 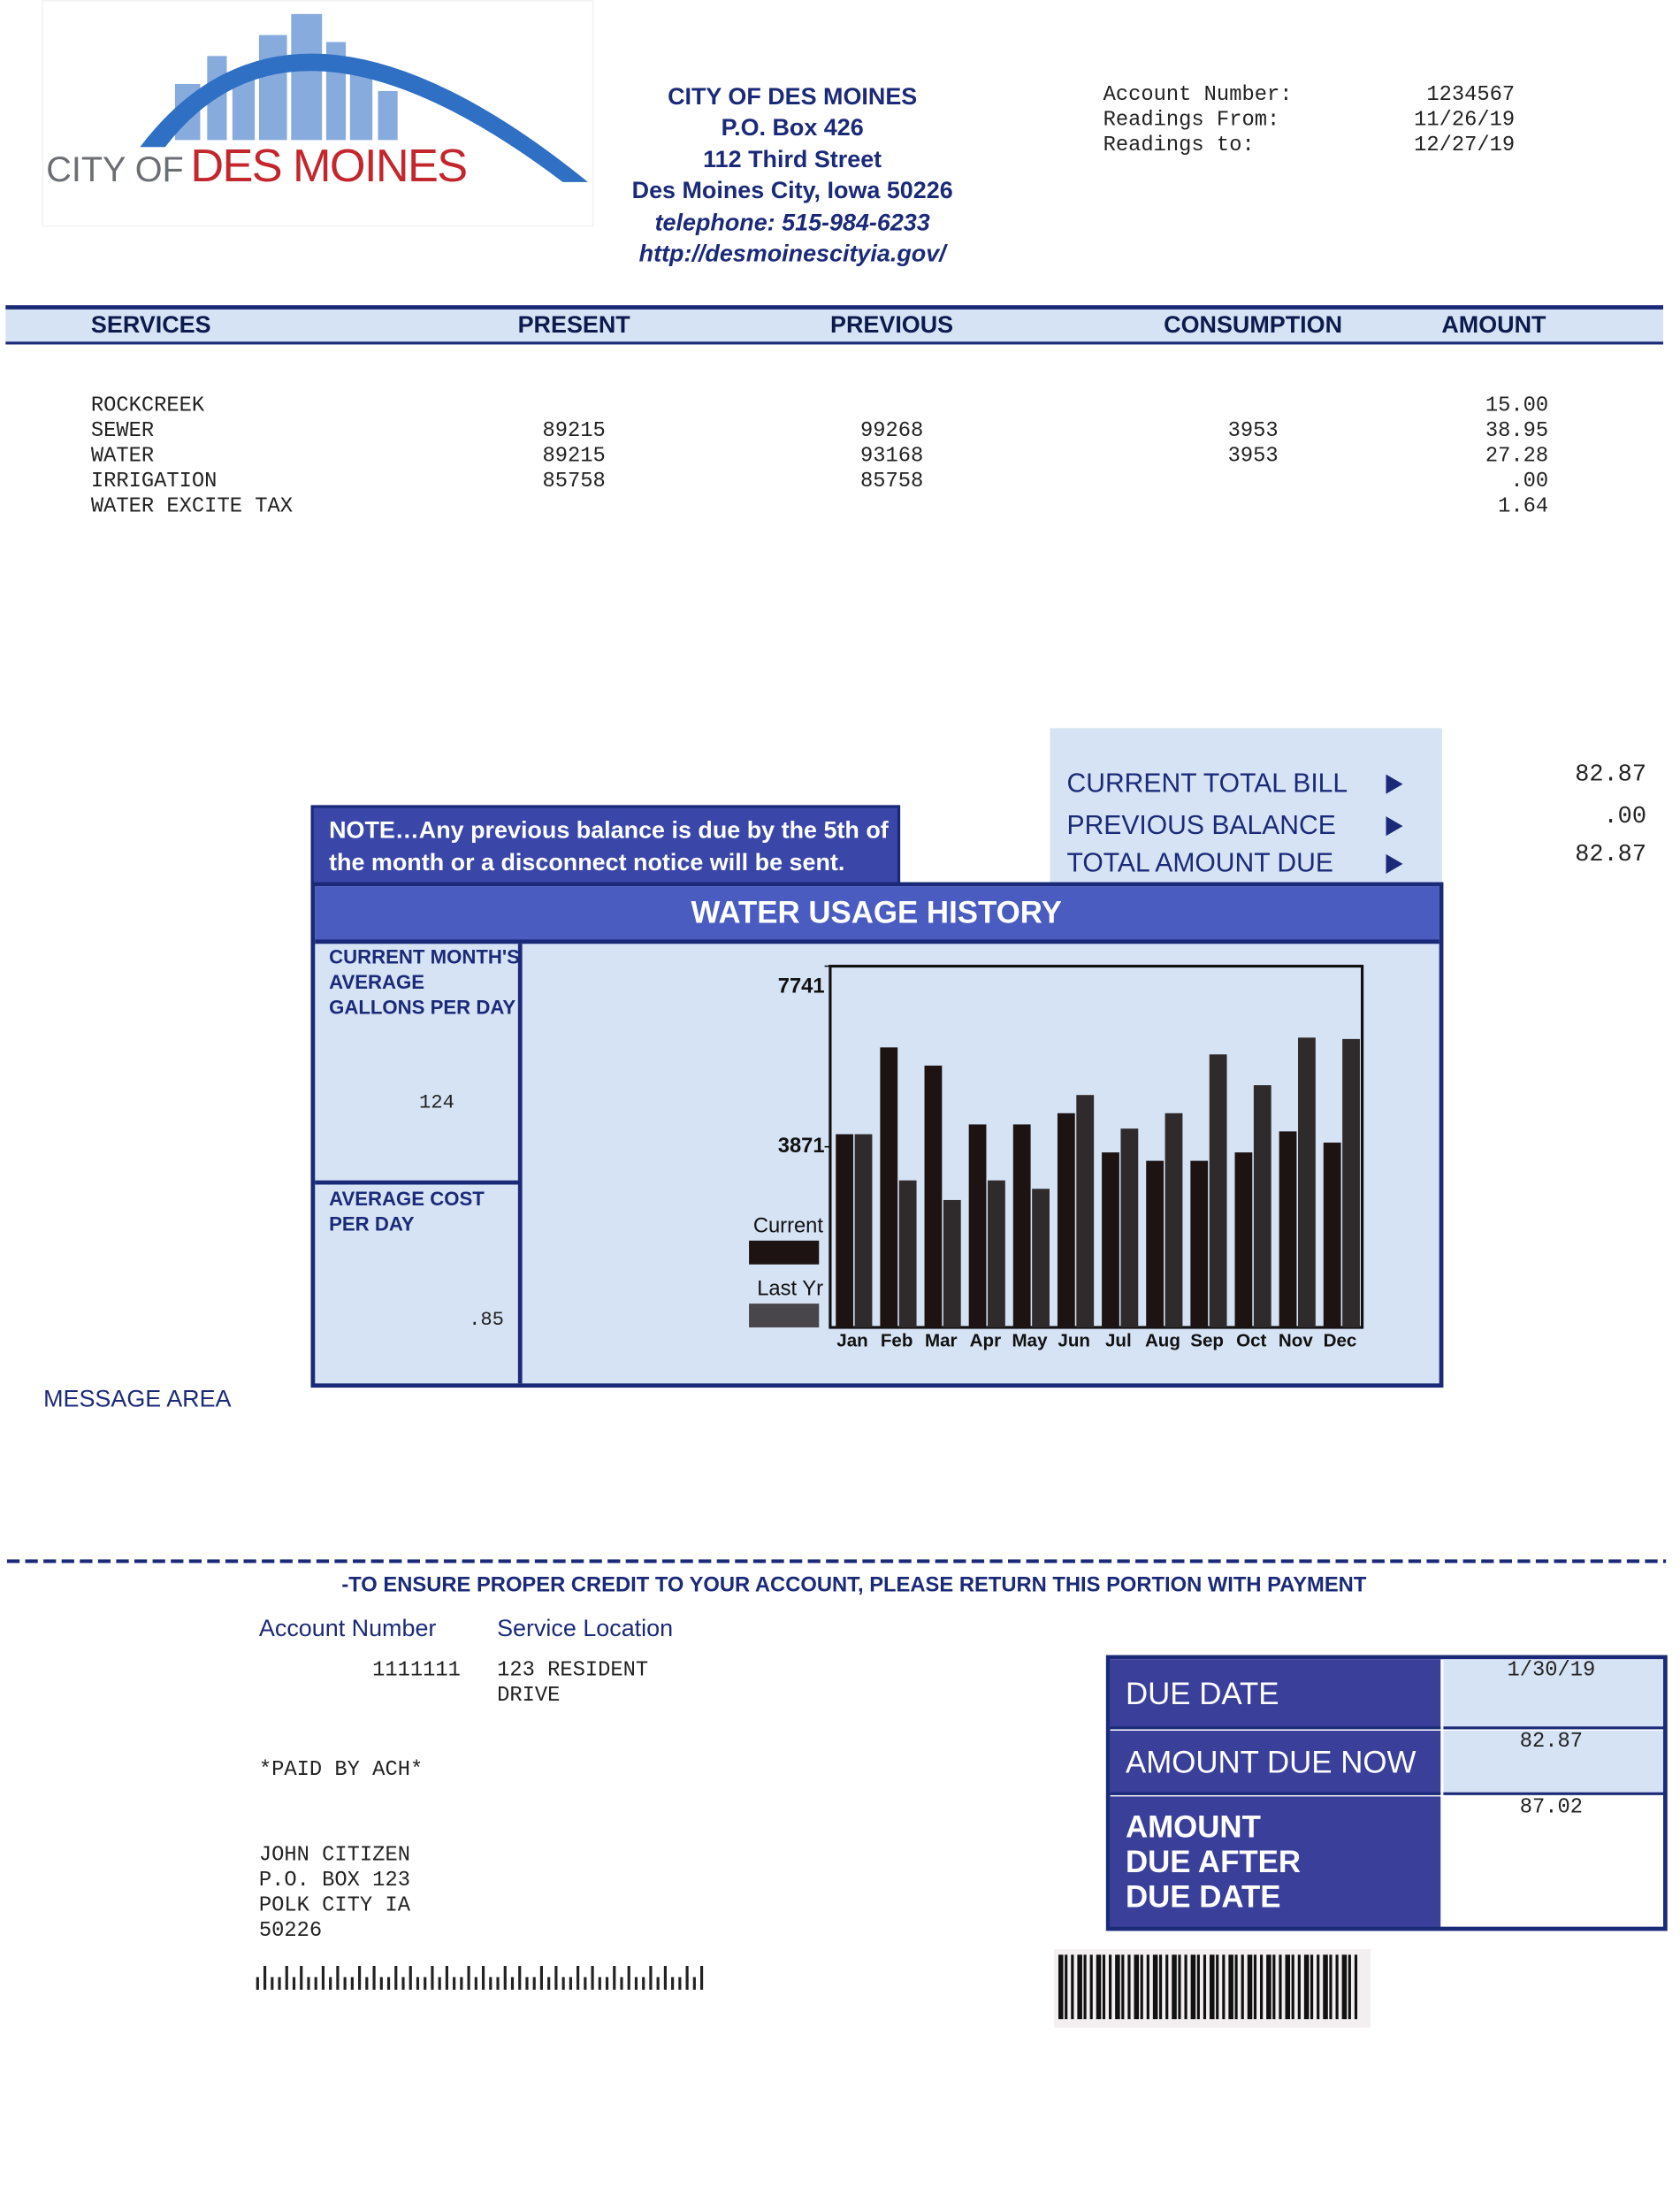 What do you see at coordinates (1465, 146) in the screenshot?
I see `account-value: 12/27/19` at bounding box center [1465, 146].